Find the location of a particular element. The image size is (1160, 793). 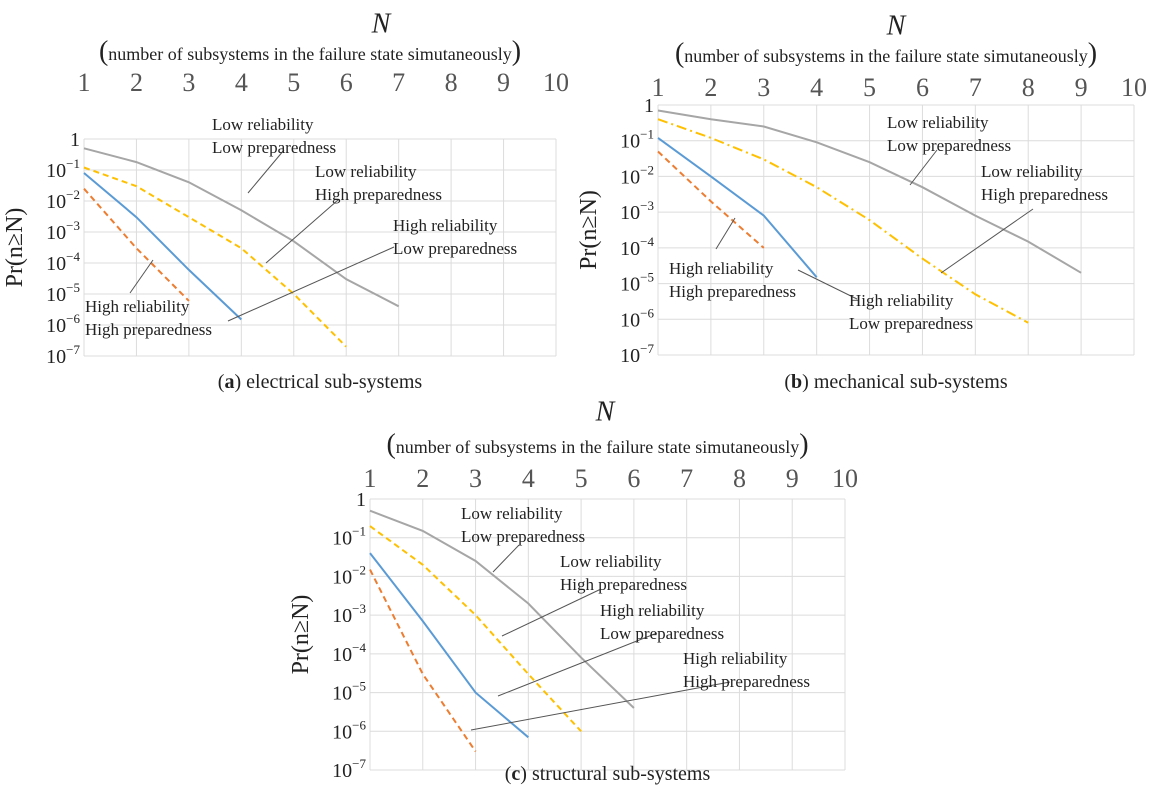

y-tick-label: 10⁻³ is located at coordinates (63, 231).